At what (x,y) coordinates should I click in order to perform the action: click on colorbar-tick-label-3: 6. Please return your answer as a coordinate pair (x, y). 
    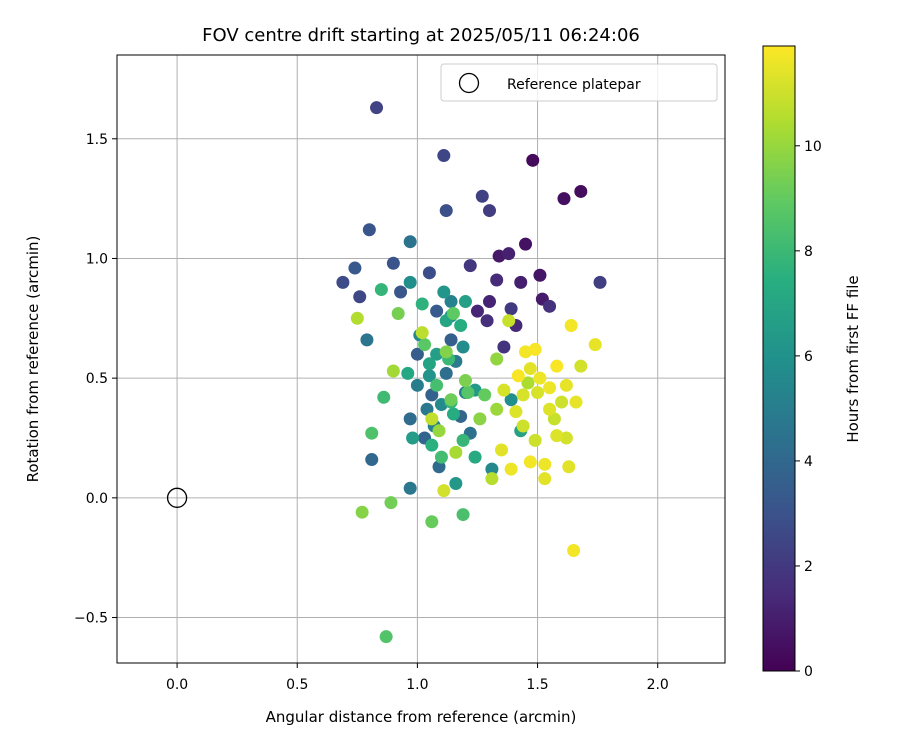
    Looking at the image, I should click on (808, 357).